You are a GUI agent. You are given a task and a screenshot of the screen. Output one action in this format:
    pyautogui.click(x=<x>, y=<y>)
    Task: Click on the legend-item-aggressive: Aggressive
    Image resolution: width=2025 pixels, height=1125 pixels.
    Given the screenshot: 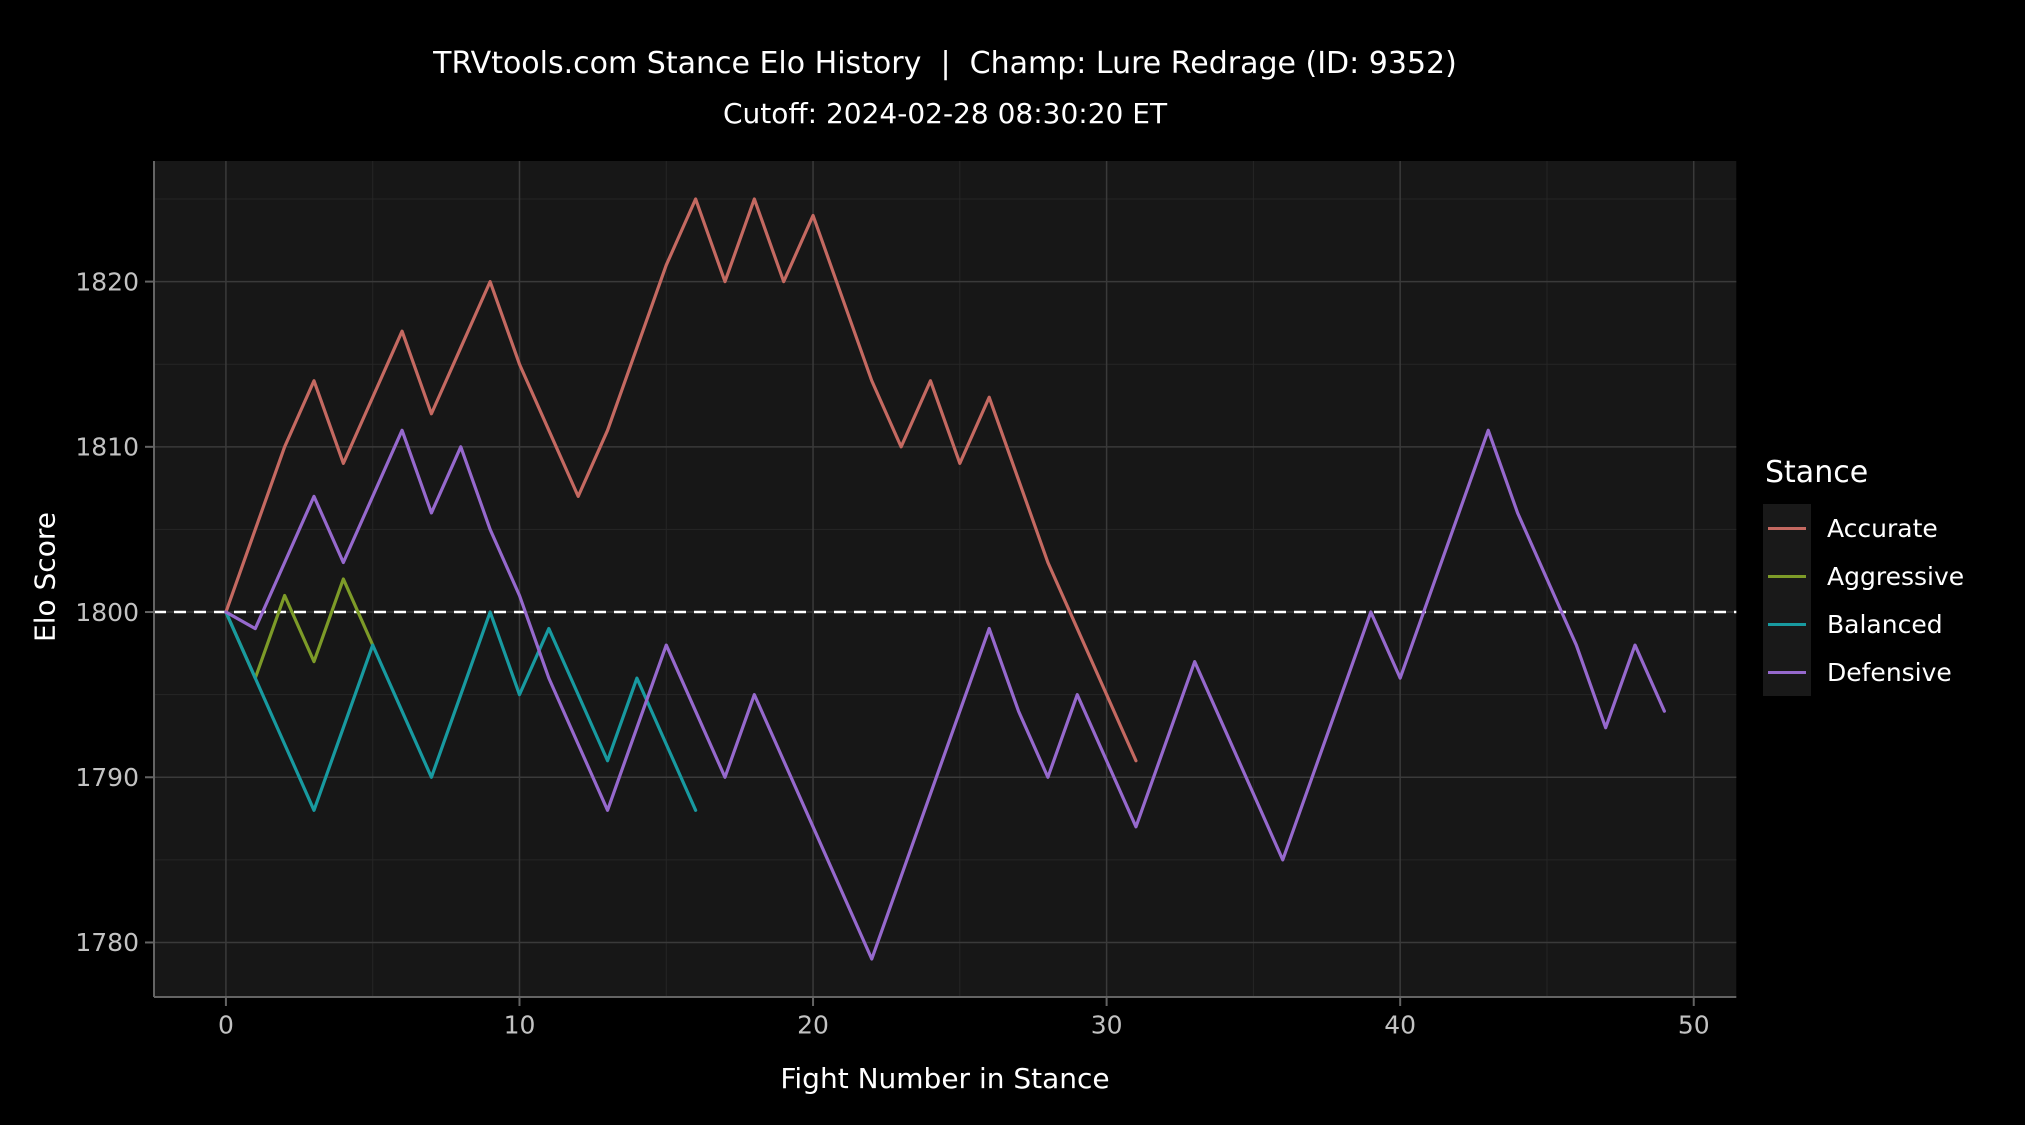 What is the action you would take?
    pyautogui.click(x=1863, y=576)
    